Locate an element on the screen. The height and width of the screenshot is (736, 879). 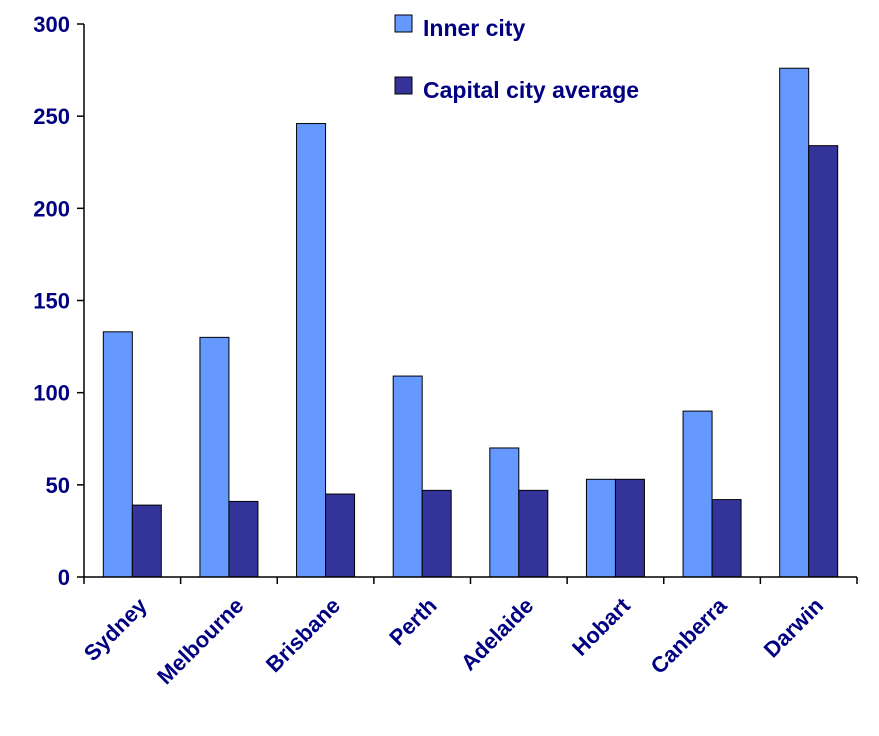
bar-capital-city-average-hobart is located at coordinates (629, 528).